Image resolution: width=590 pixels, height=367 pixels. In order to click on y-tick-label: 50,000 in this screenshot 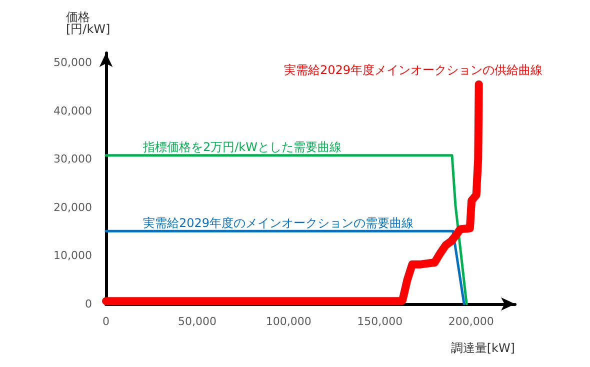, I will do `click(73, 63)`.